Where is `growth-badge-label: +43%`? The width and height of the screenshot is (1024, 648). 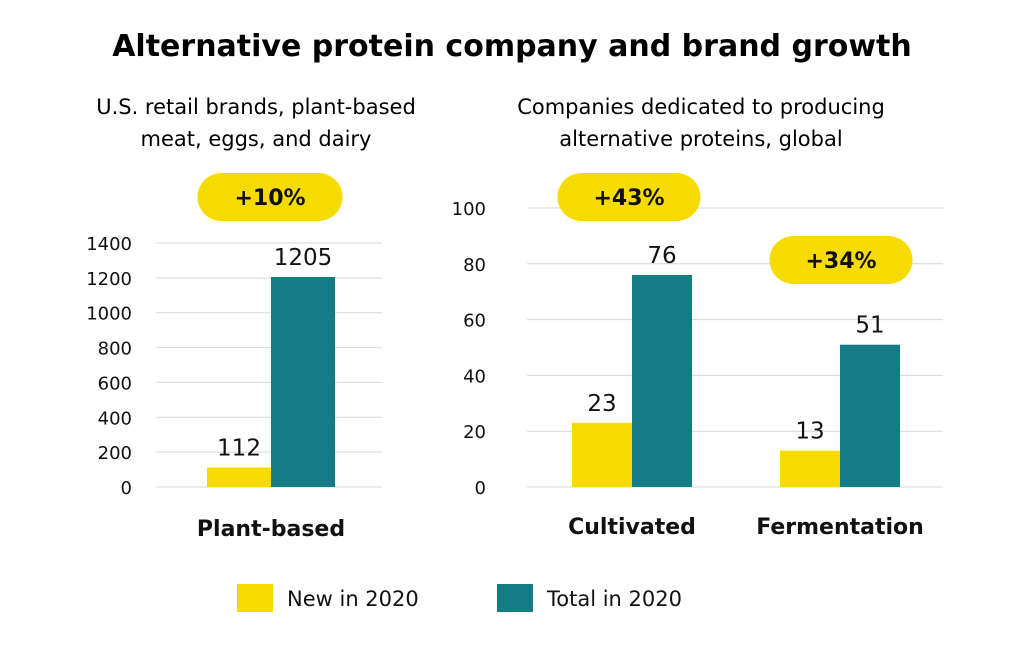
growth-badge-label: +43% is located at coordinates (628, 198).